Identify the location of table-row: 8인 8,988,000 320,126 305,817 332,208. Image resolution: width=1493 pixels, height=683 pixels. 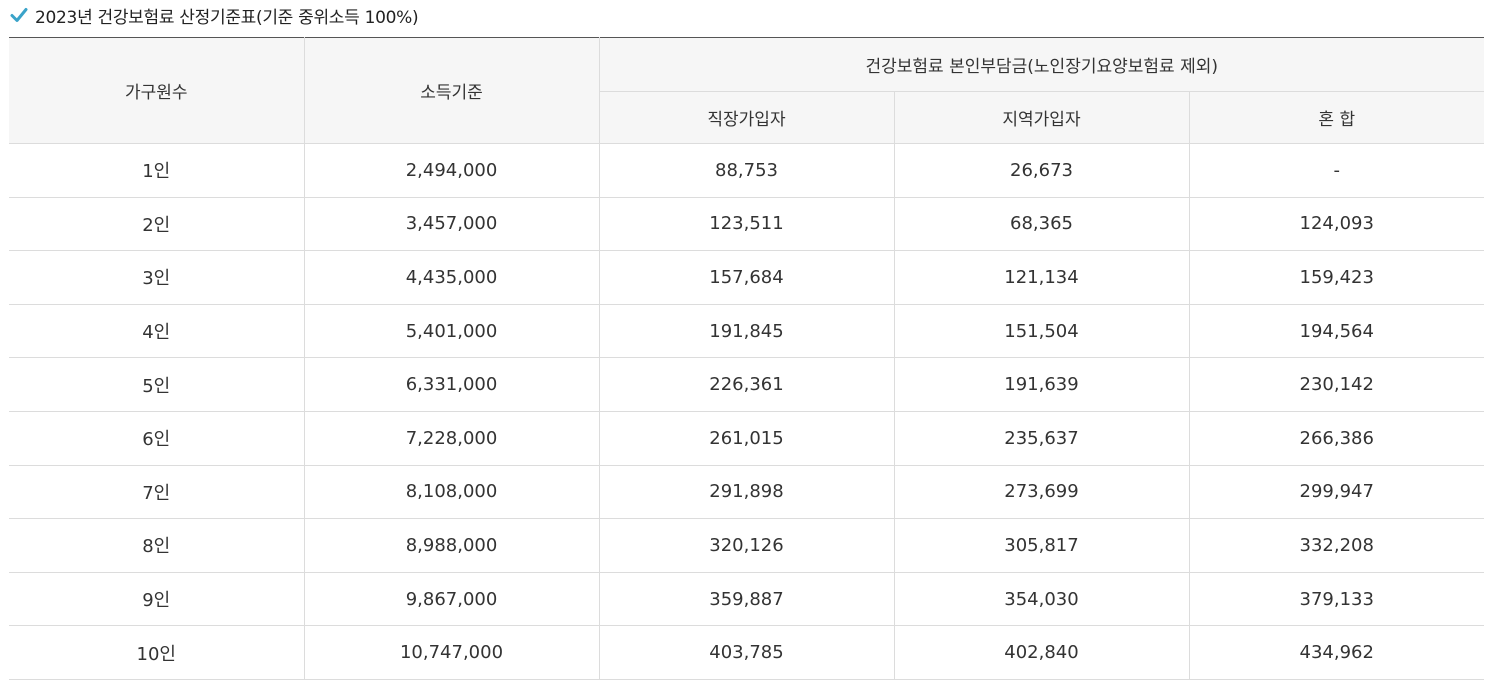
(746, 545).